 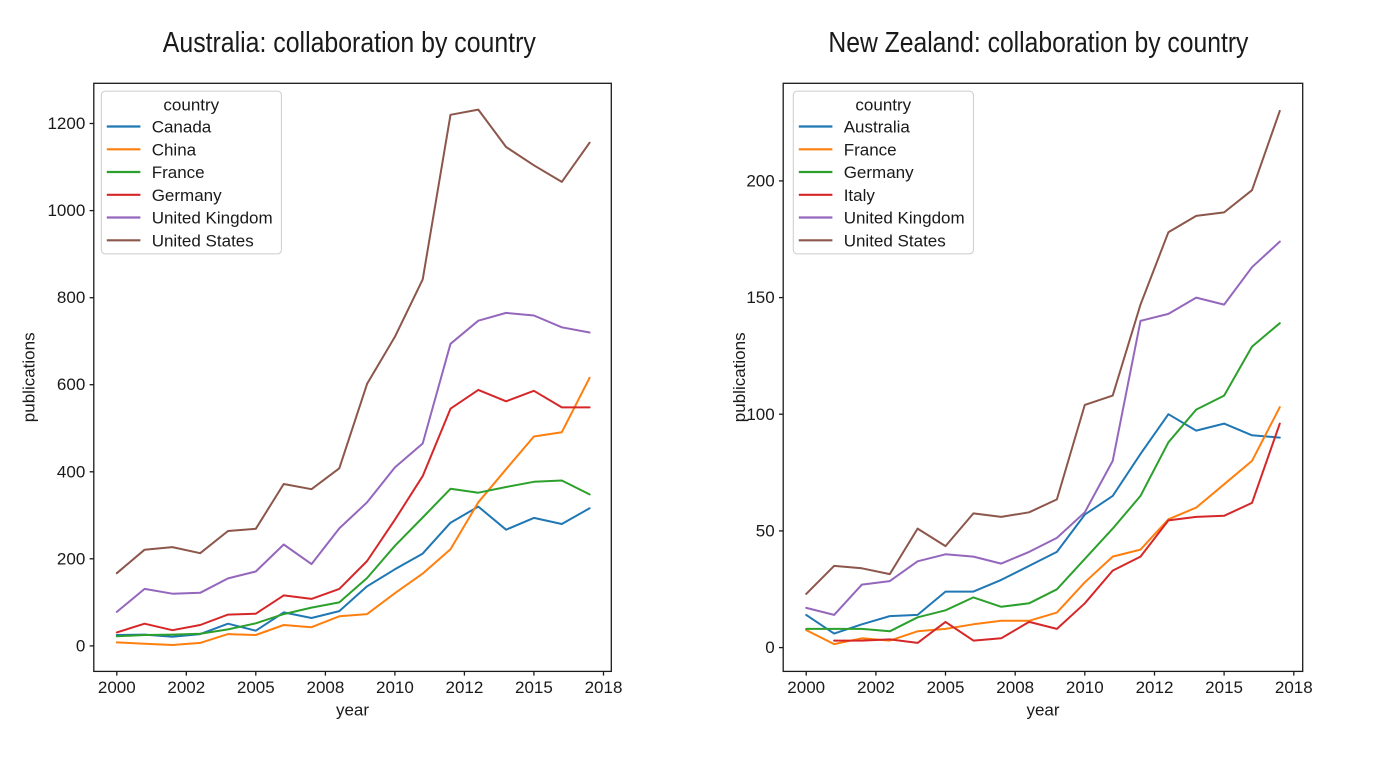 I want to click on svg-text: 100, so click(x=760, y=414).